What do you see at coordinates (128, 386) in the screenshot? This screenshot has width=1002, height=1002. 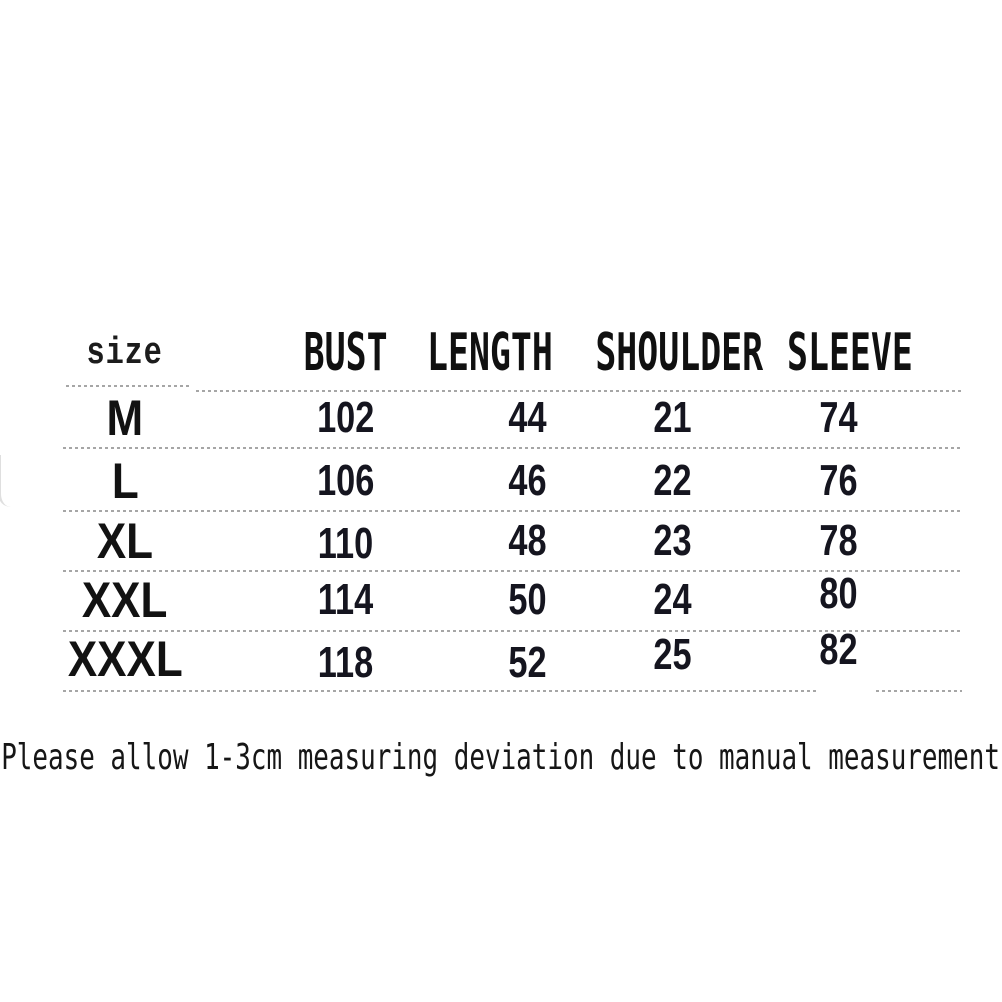 I see `header-divider-size-segment` at bounding box center [128, 386].